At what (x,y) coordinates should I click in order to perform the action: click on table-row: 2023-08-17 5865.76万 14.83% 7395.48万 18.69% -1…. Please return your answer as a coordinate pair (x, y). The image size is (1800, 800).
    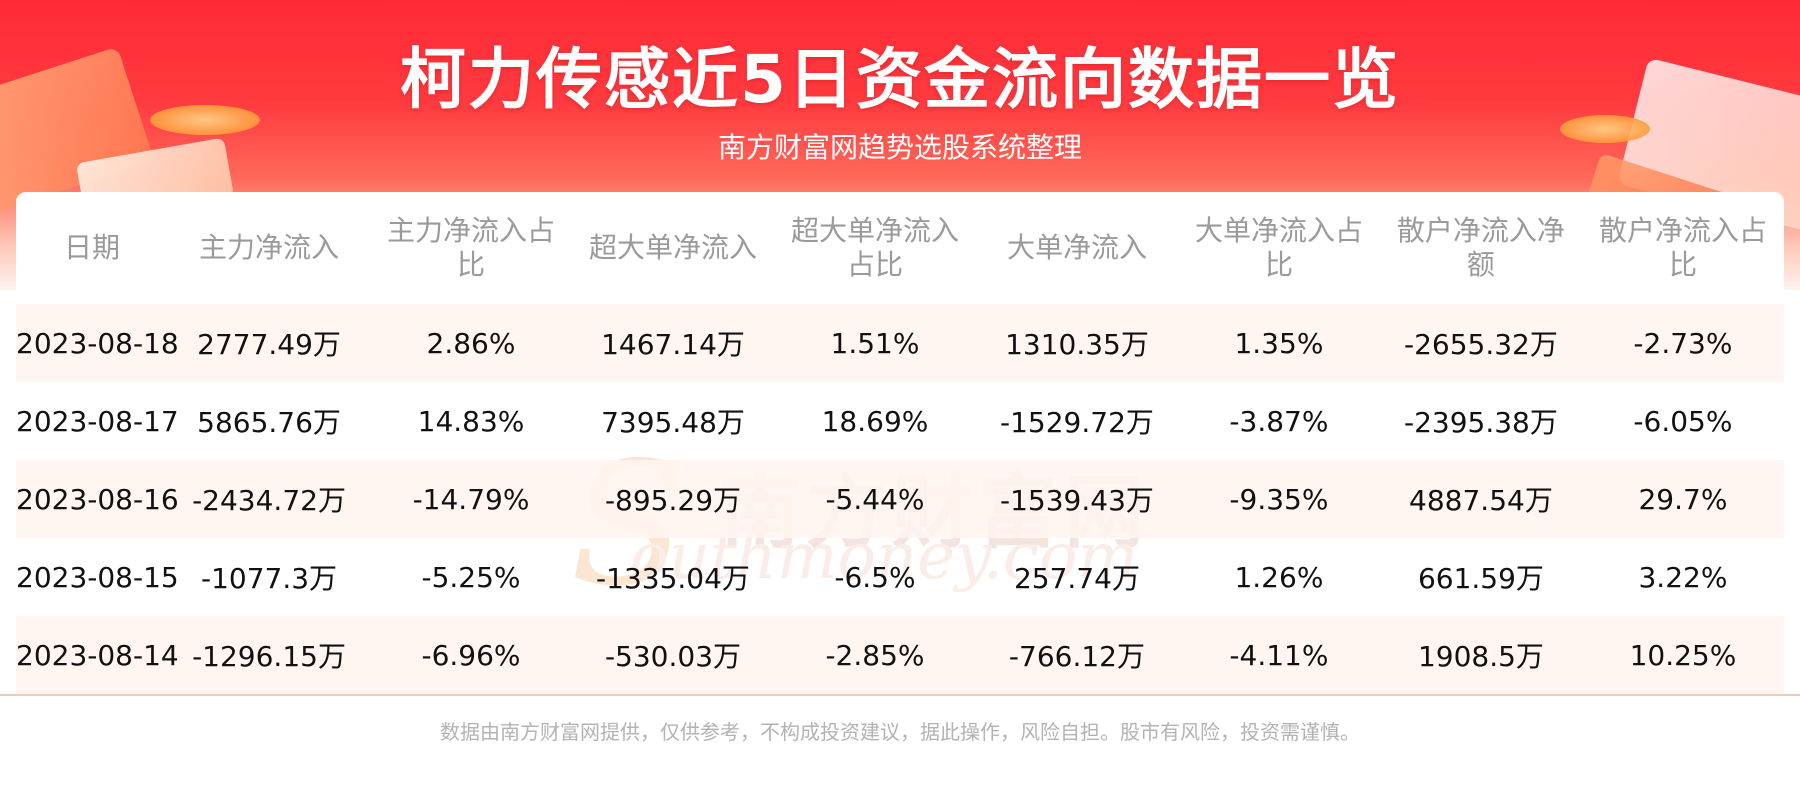
    Looking at the image, I should click on (900, 421).